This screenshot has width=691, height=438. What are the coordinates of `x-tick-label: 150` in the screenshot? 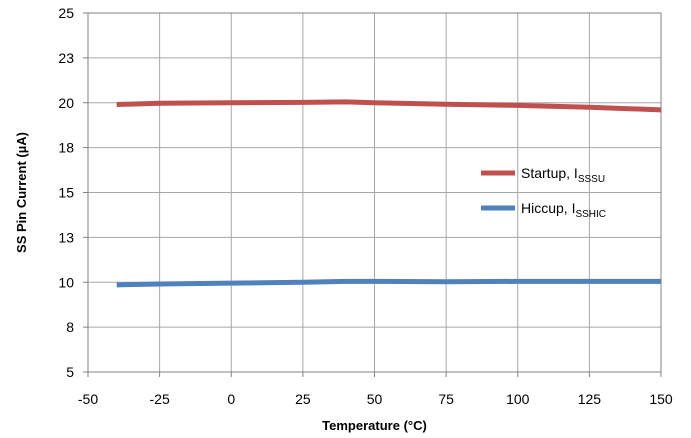 It's located at (661, 399).